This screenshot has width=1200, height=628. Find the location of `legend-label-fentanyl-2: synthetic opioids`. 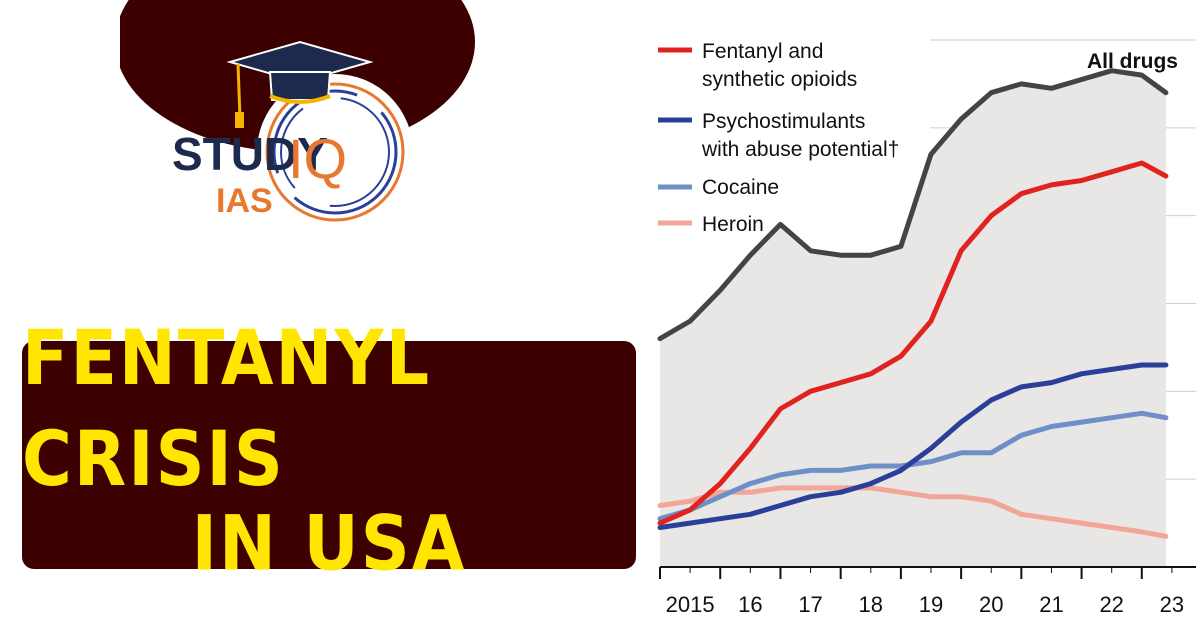

legend-label-fentanyl-2: synthetic opioids is located at coordinates (779, 79).